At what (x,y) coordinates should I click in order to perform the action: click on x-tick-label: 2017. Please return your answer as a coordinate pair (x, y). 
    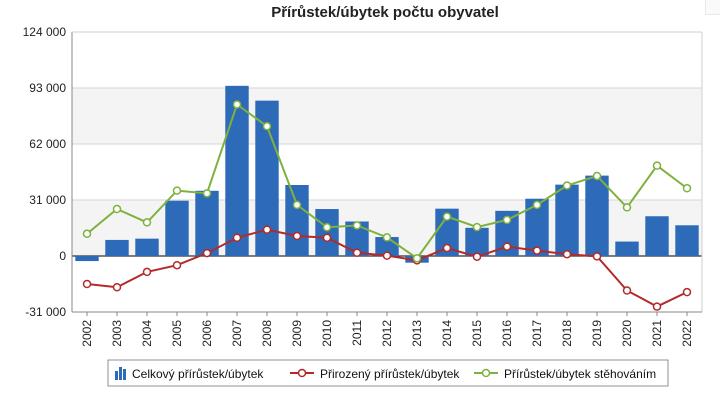
    Looking at the image, I should click on (537, 333).